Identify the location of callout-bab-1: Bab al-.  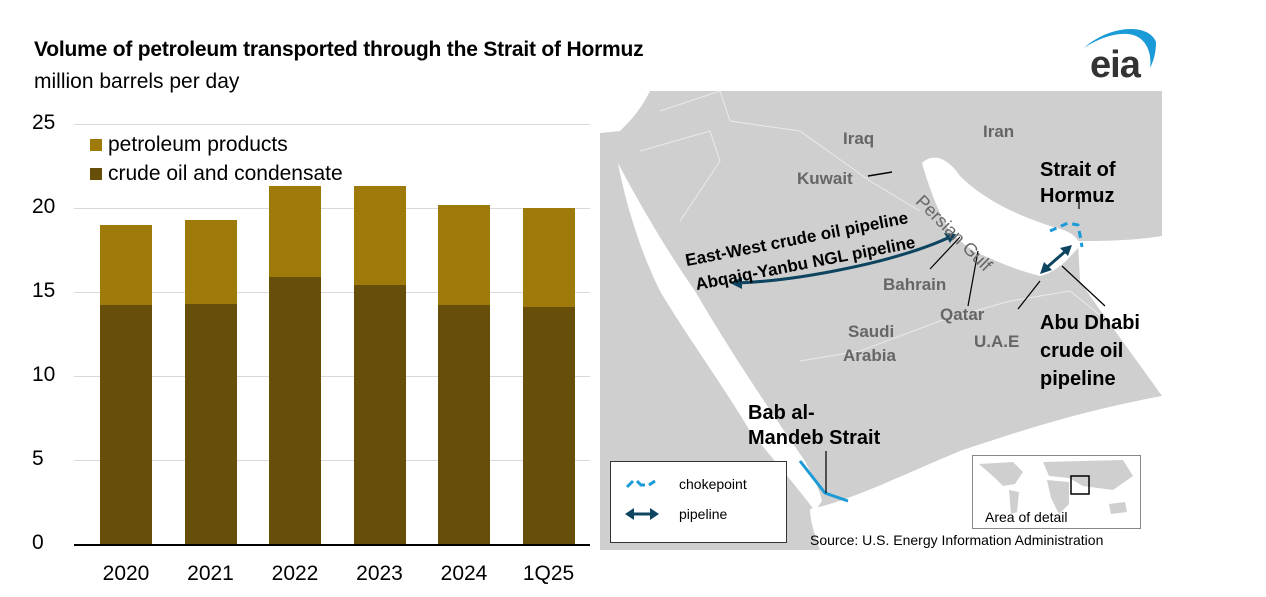
(781, 413).